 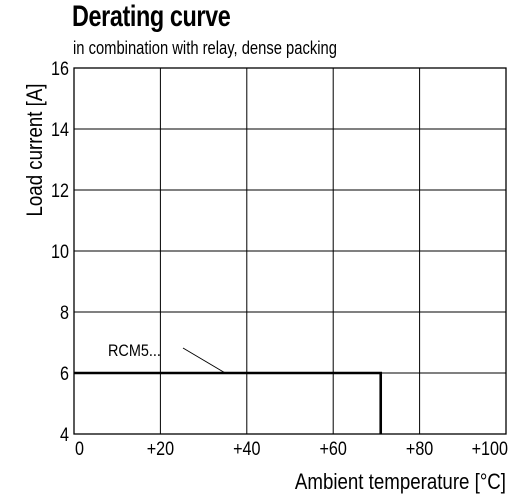 I want to click on y-tick-label-6: 16, so click(x=60, y=69).